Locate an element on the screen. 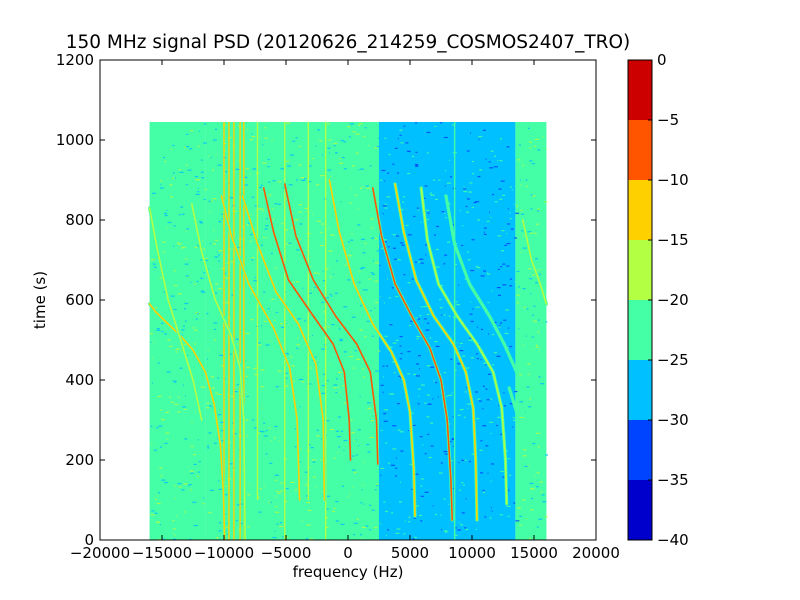 This screenshot has width=800, height=600. colorbar: 0 −5 −10 −15 −20 −25 −30 −35 −40 is located at coordinates (658, 300).